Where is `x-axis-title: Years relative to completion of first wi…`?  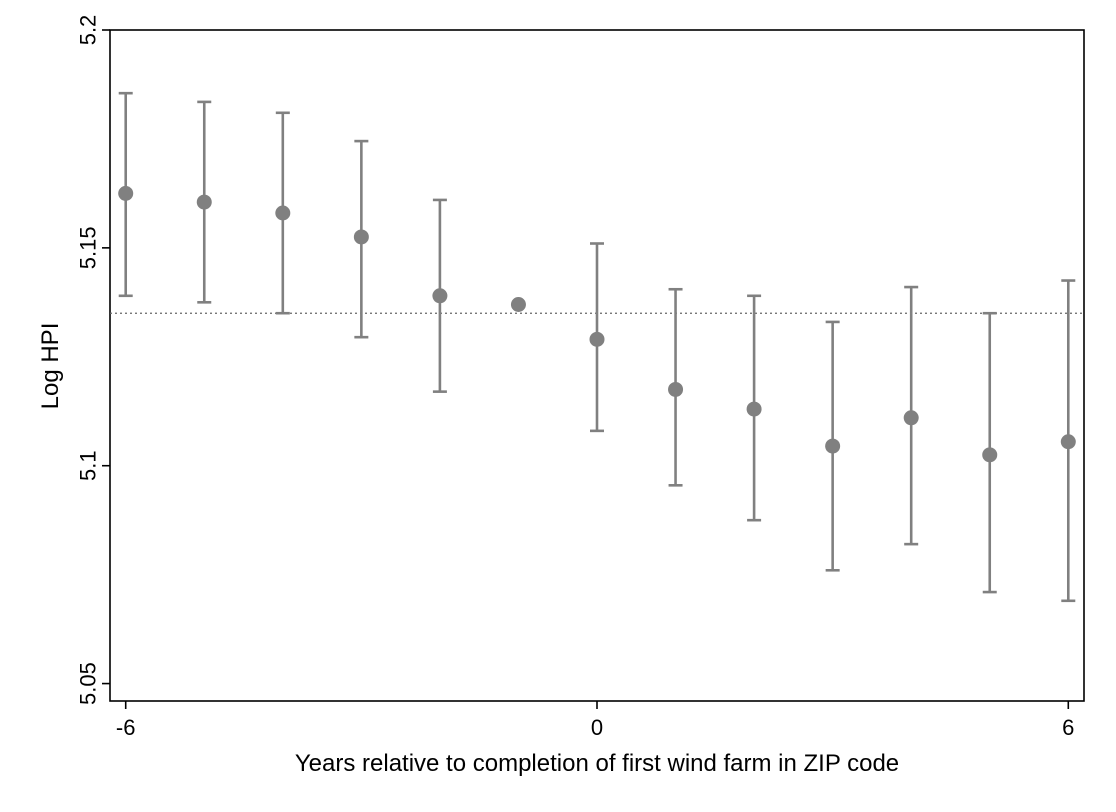 x-axis-title: Years relative to completion of first wi… is located at coordinates (597, 763).